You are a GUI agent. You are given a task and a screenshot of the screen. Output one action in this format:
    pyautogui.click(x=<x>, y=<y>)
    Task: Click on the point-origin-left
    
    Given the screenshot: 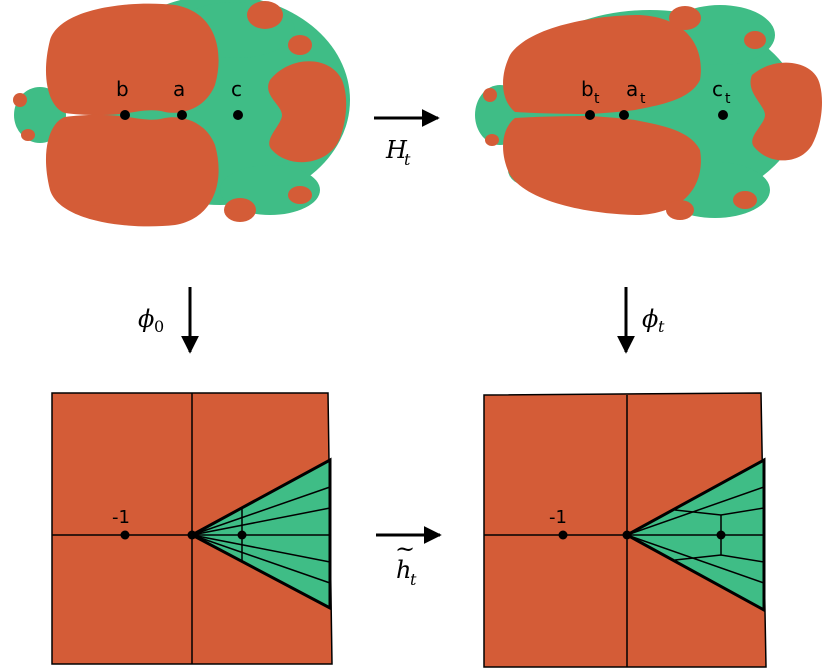 What is the action you would take?
    pyautogui.click(x=192, y=535)
    